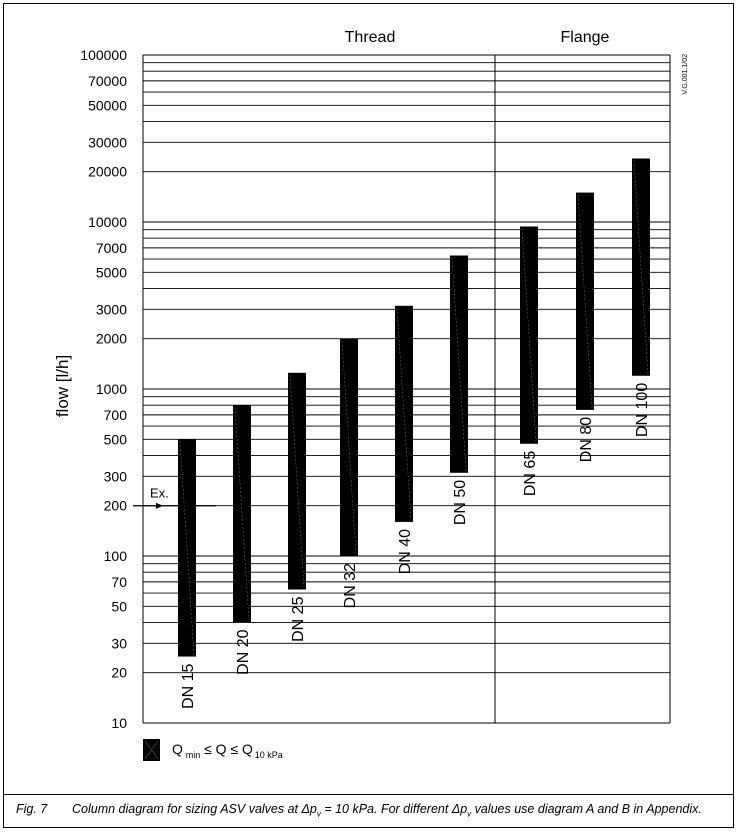 This screenshot has width=738, height=832. What do you see at coordinates (103, 55) in the screenshot?
I see `y-tick-label: 100000` at bounding box center [103, 55].